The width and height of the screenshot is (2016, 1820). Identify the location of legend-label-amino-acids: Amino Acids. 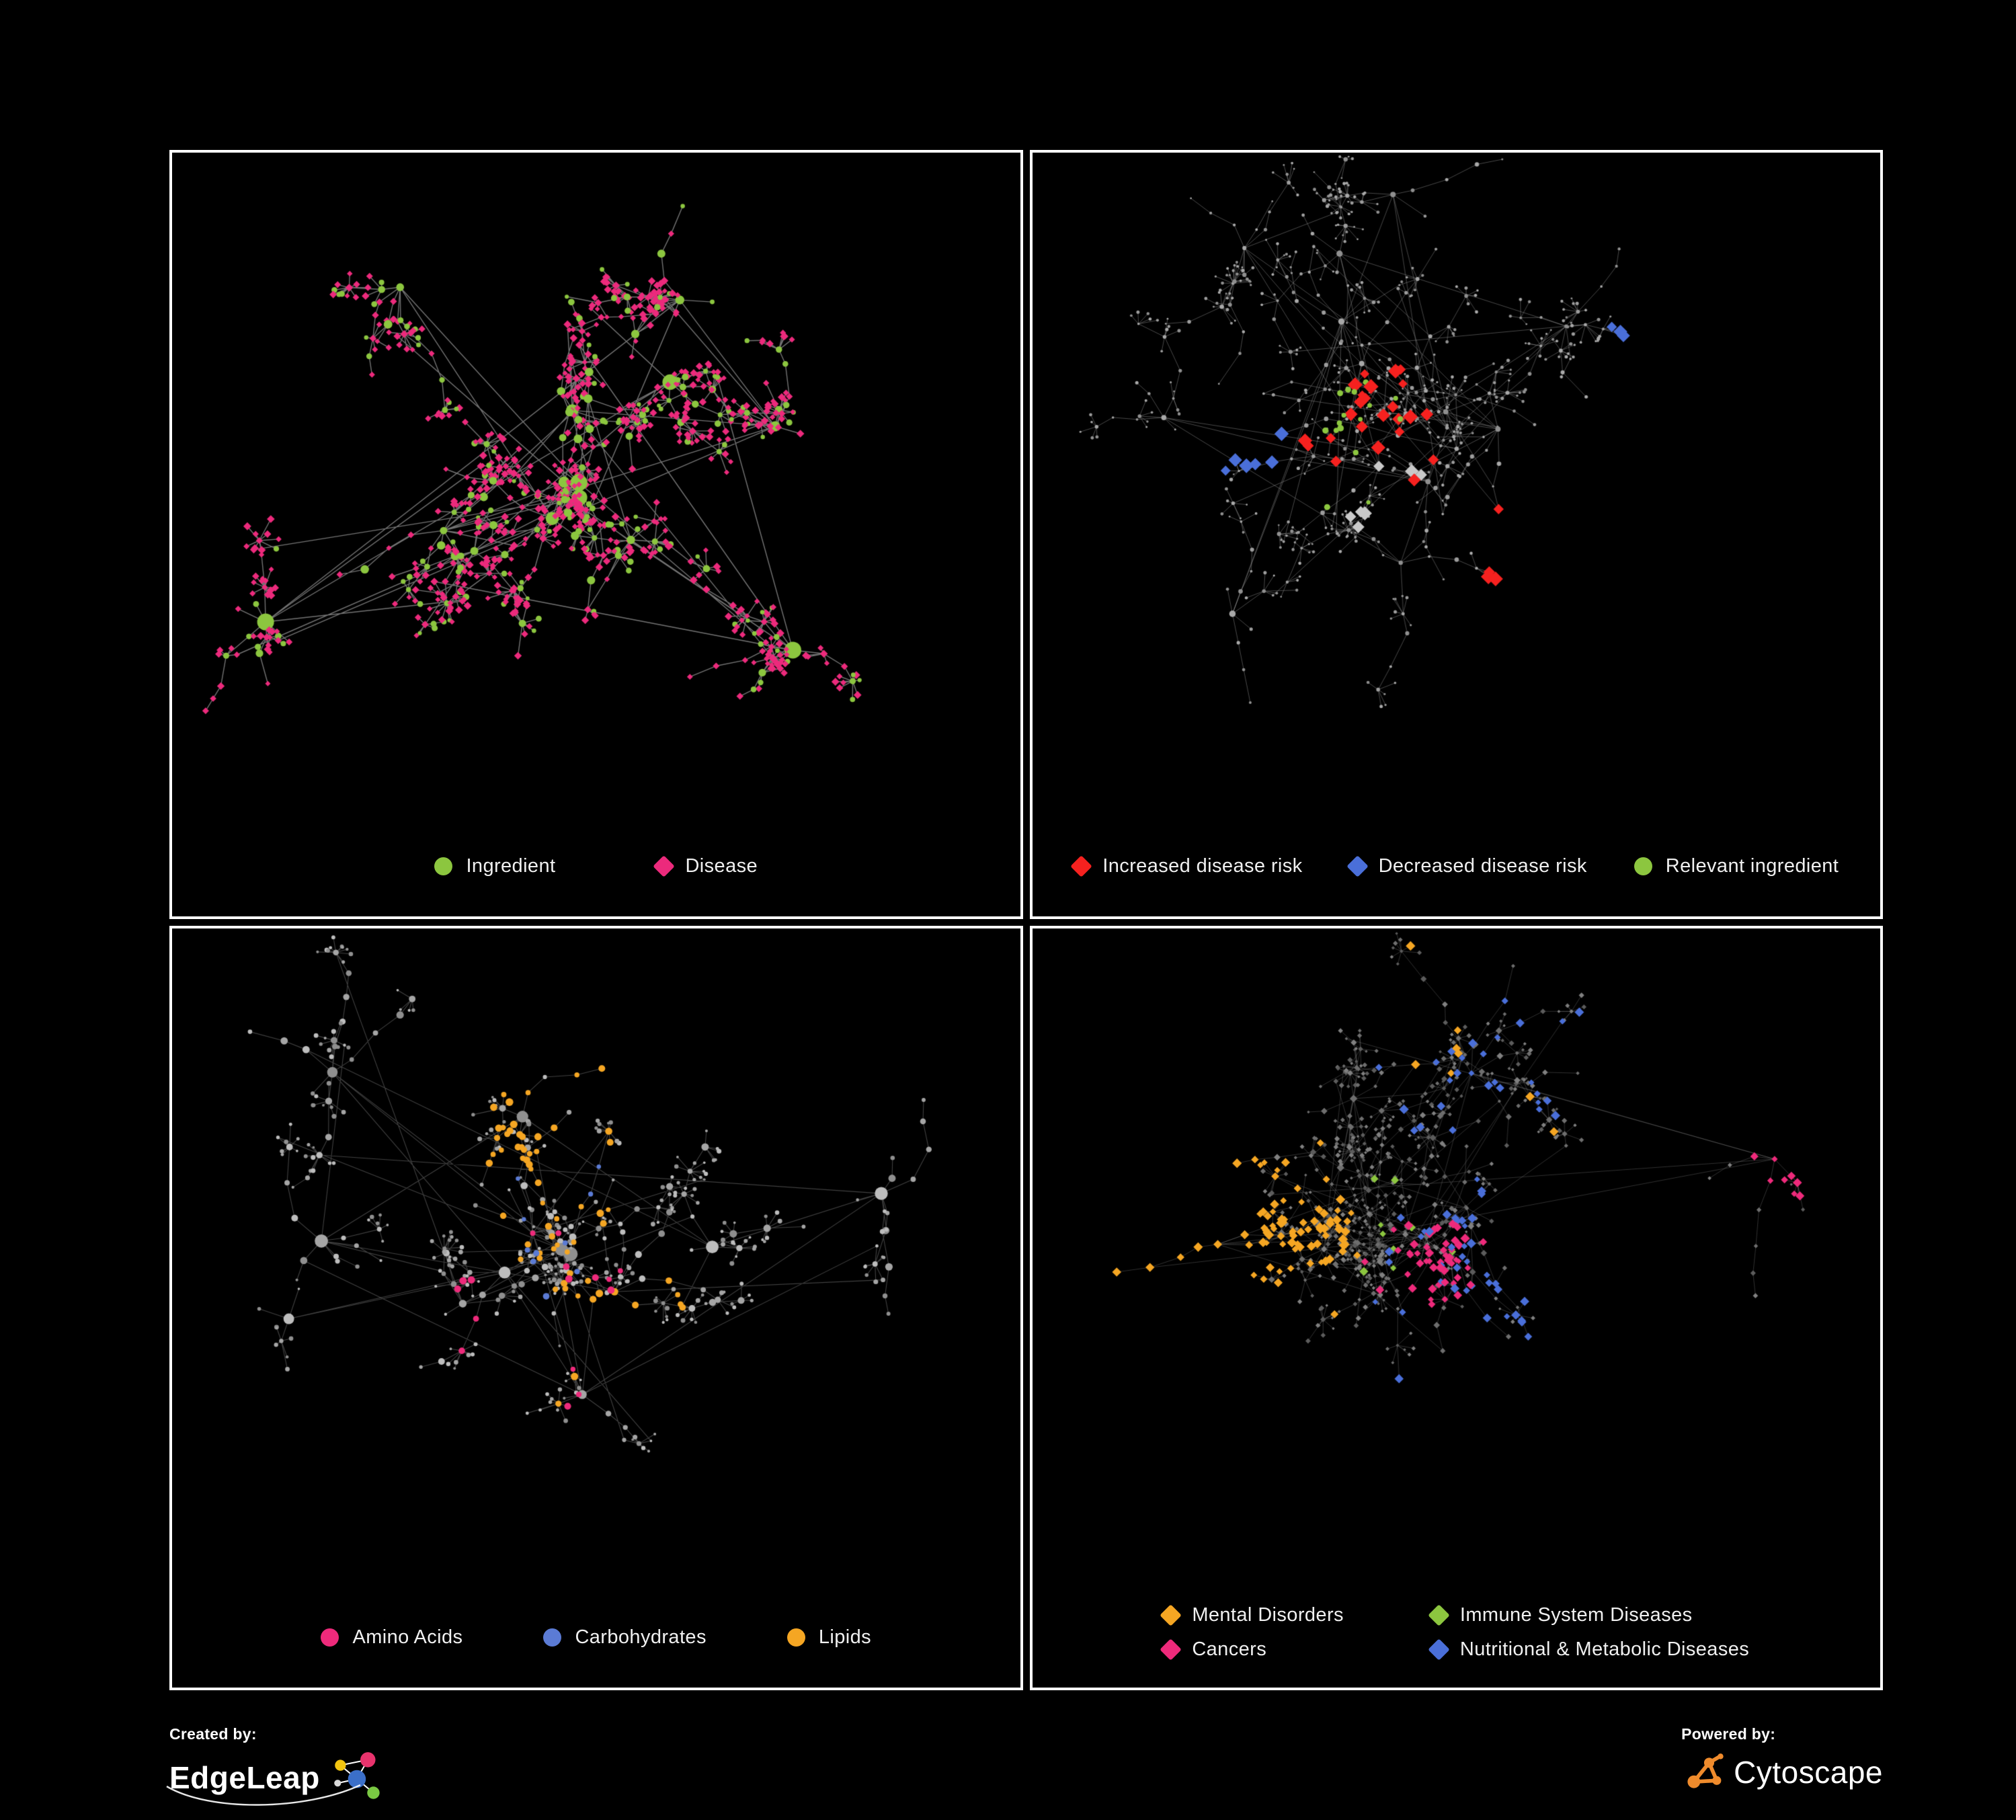
(407, 1637).